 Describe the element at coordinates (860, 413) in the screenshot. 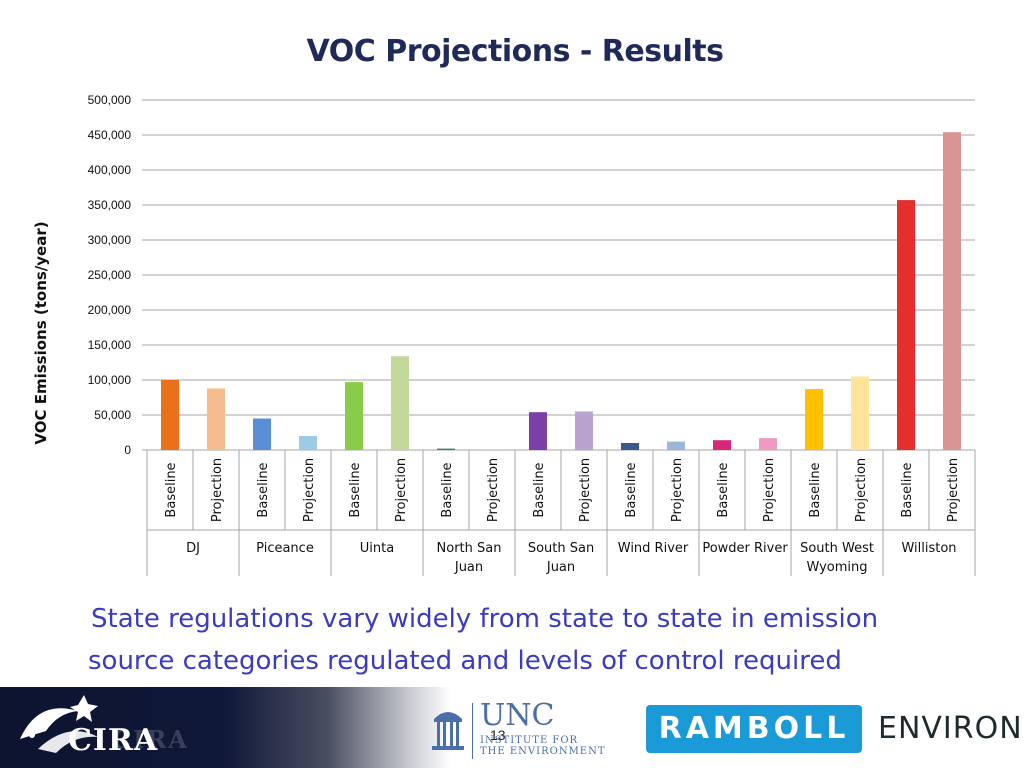

I see `bar-south-west-wyoming-projection` at that location.